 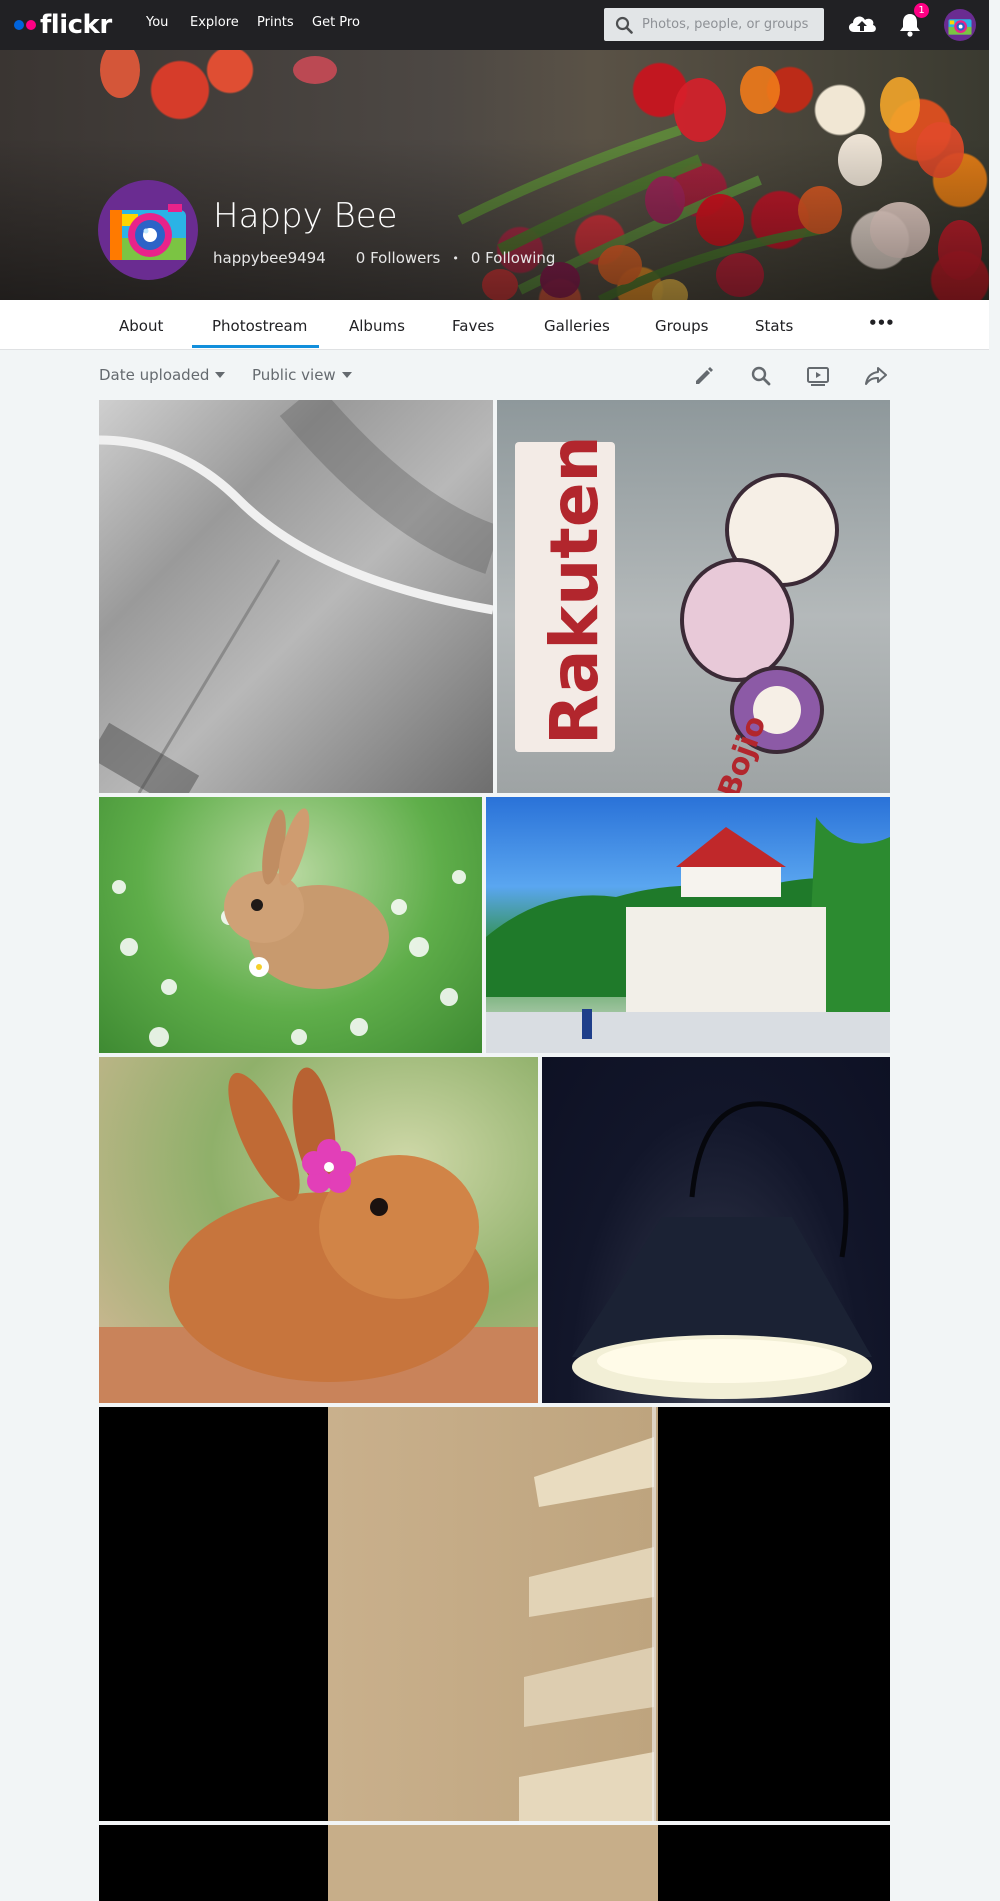 I want to click on tab-stats: Stats, so click(x=774, y=326).